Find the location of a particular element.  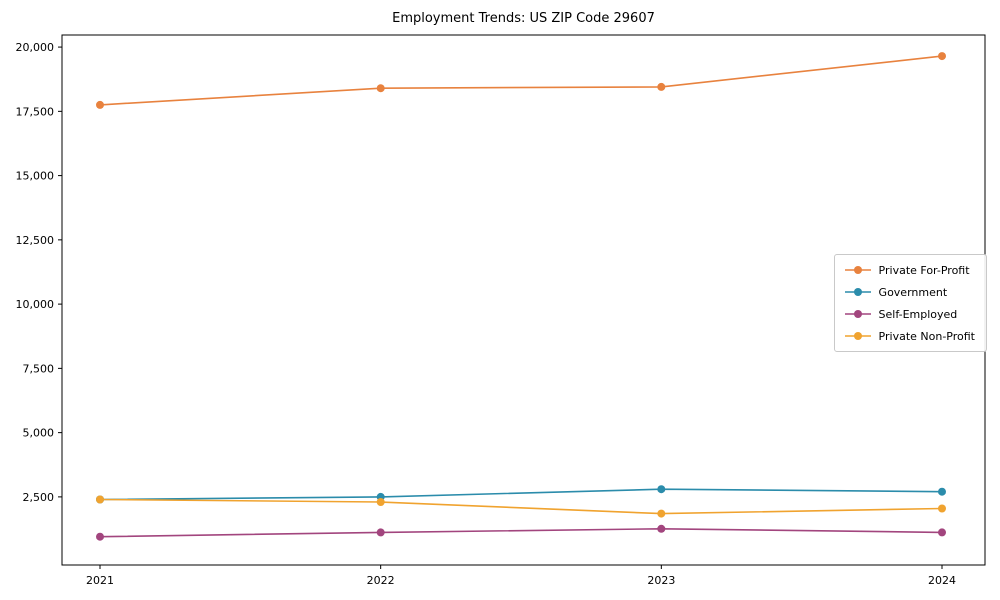

x-tick-label: 2024 is located at coordinates (942, 580).